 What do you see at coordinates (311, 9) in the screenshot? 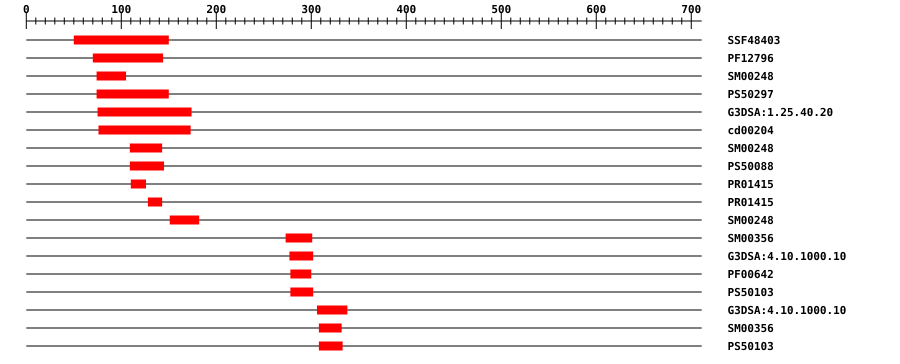
I see `x-tick-label: 300` at bounding box center [311, 9].